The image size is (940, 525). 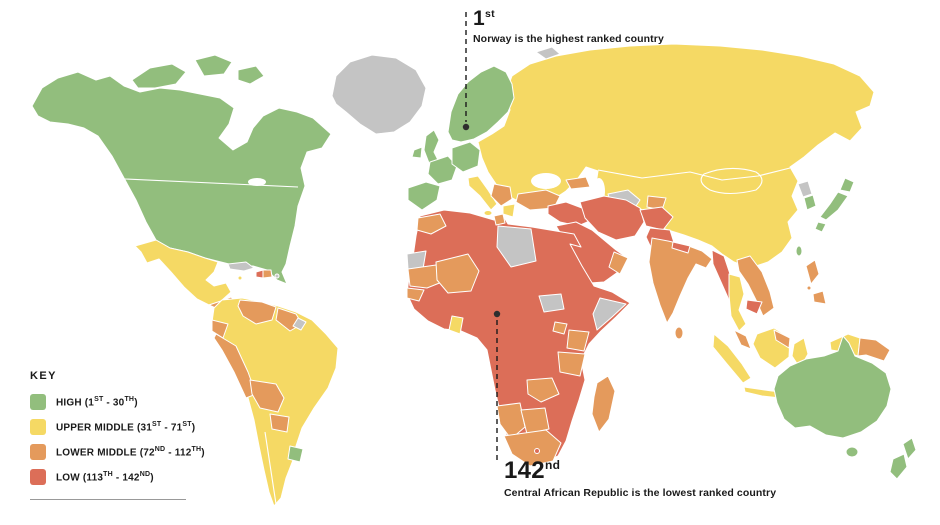 What do you see at coordinates (570, 214) in the screenshot?
I see `region-levant-iraq` at bounding box center [570, 214].